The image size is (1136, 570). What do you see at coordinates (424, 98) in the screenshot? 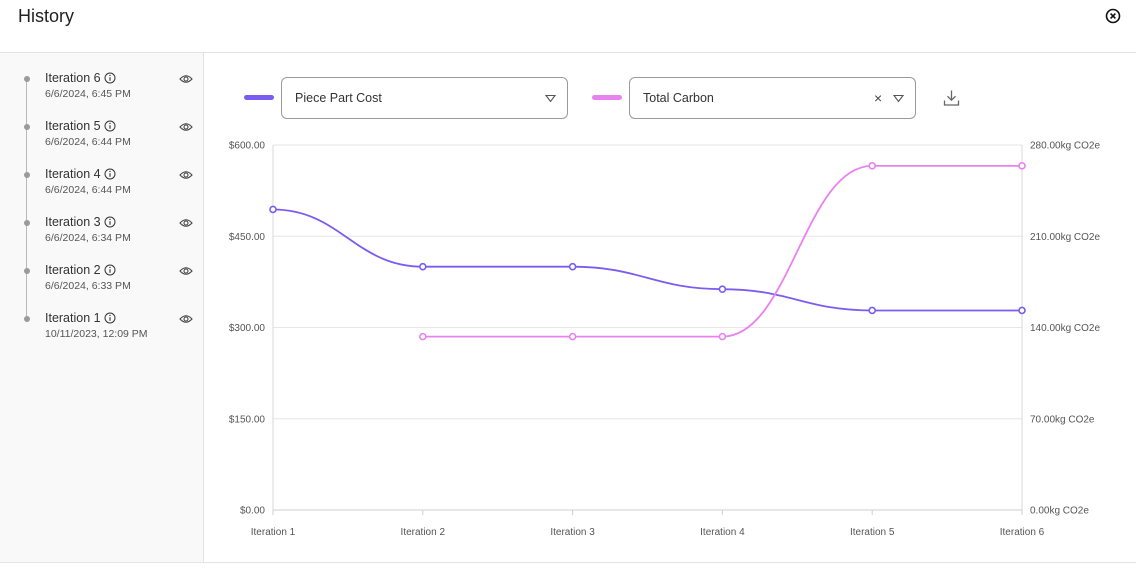
I see `left-metric-select: Piece Part Cost` at bounding box center [424, 98].